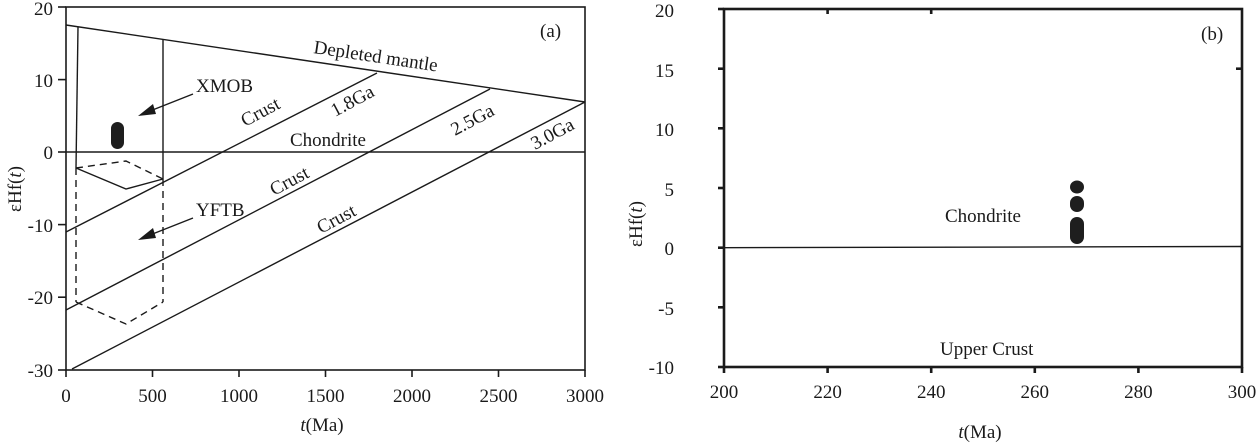  What do you see at coordinates (119, 108) in the screenshot?
I see `xmob-field` at bounding box center [119, 108].